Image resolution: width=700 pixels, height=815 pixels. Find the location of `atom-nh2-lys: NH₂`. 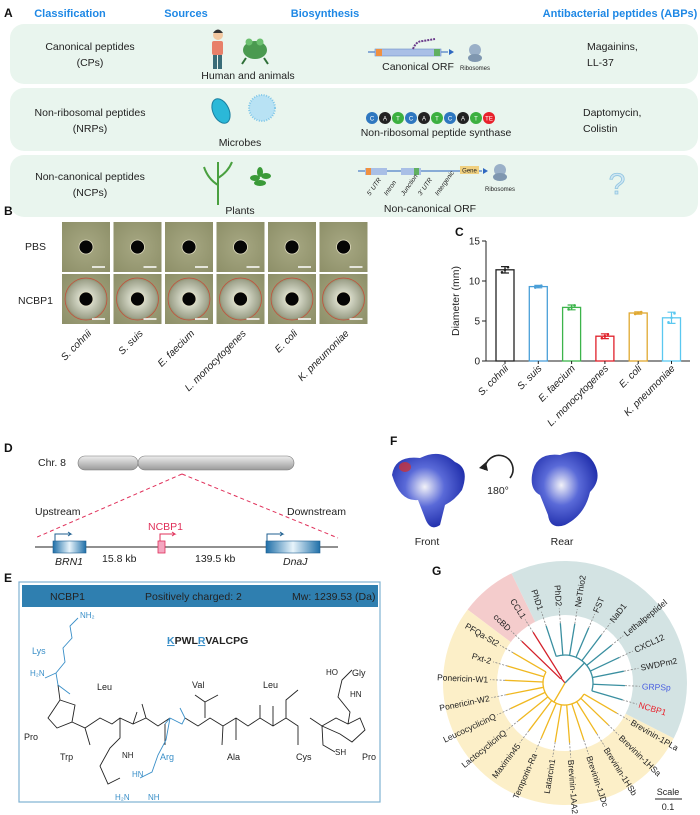

atom-nh2-lys: NH₂ is located at coordinates (87, 615).